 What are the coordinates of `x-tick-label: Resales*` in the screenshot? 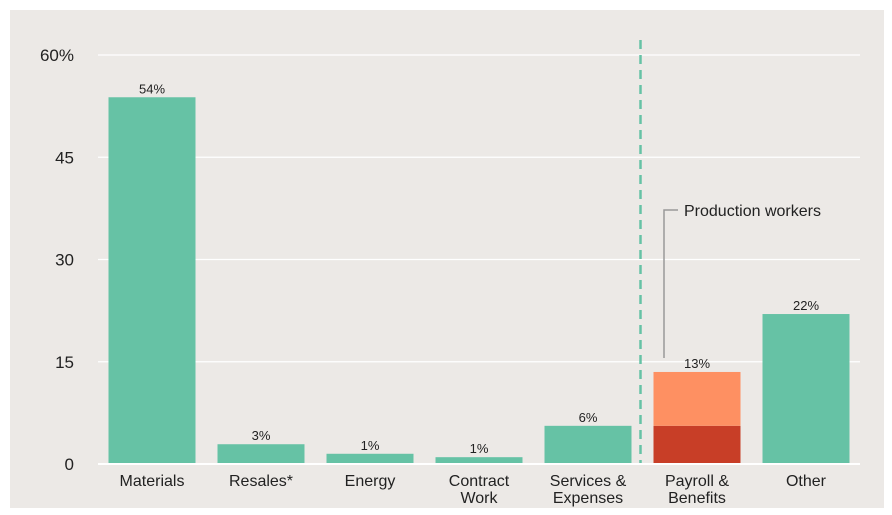 It's located at (261, 481).